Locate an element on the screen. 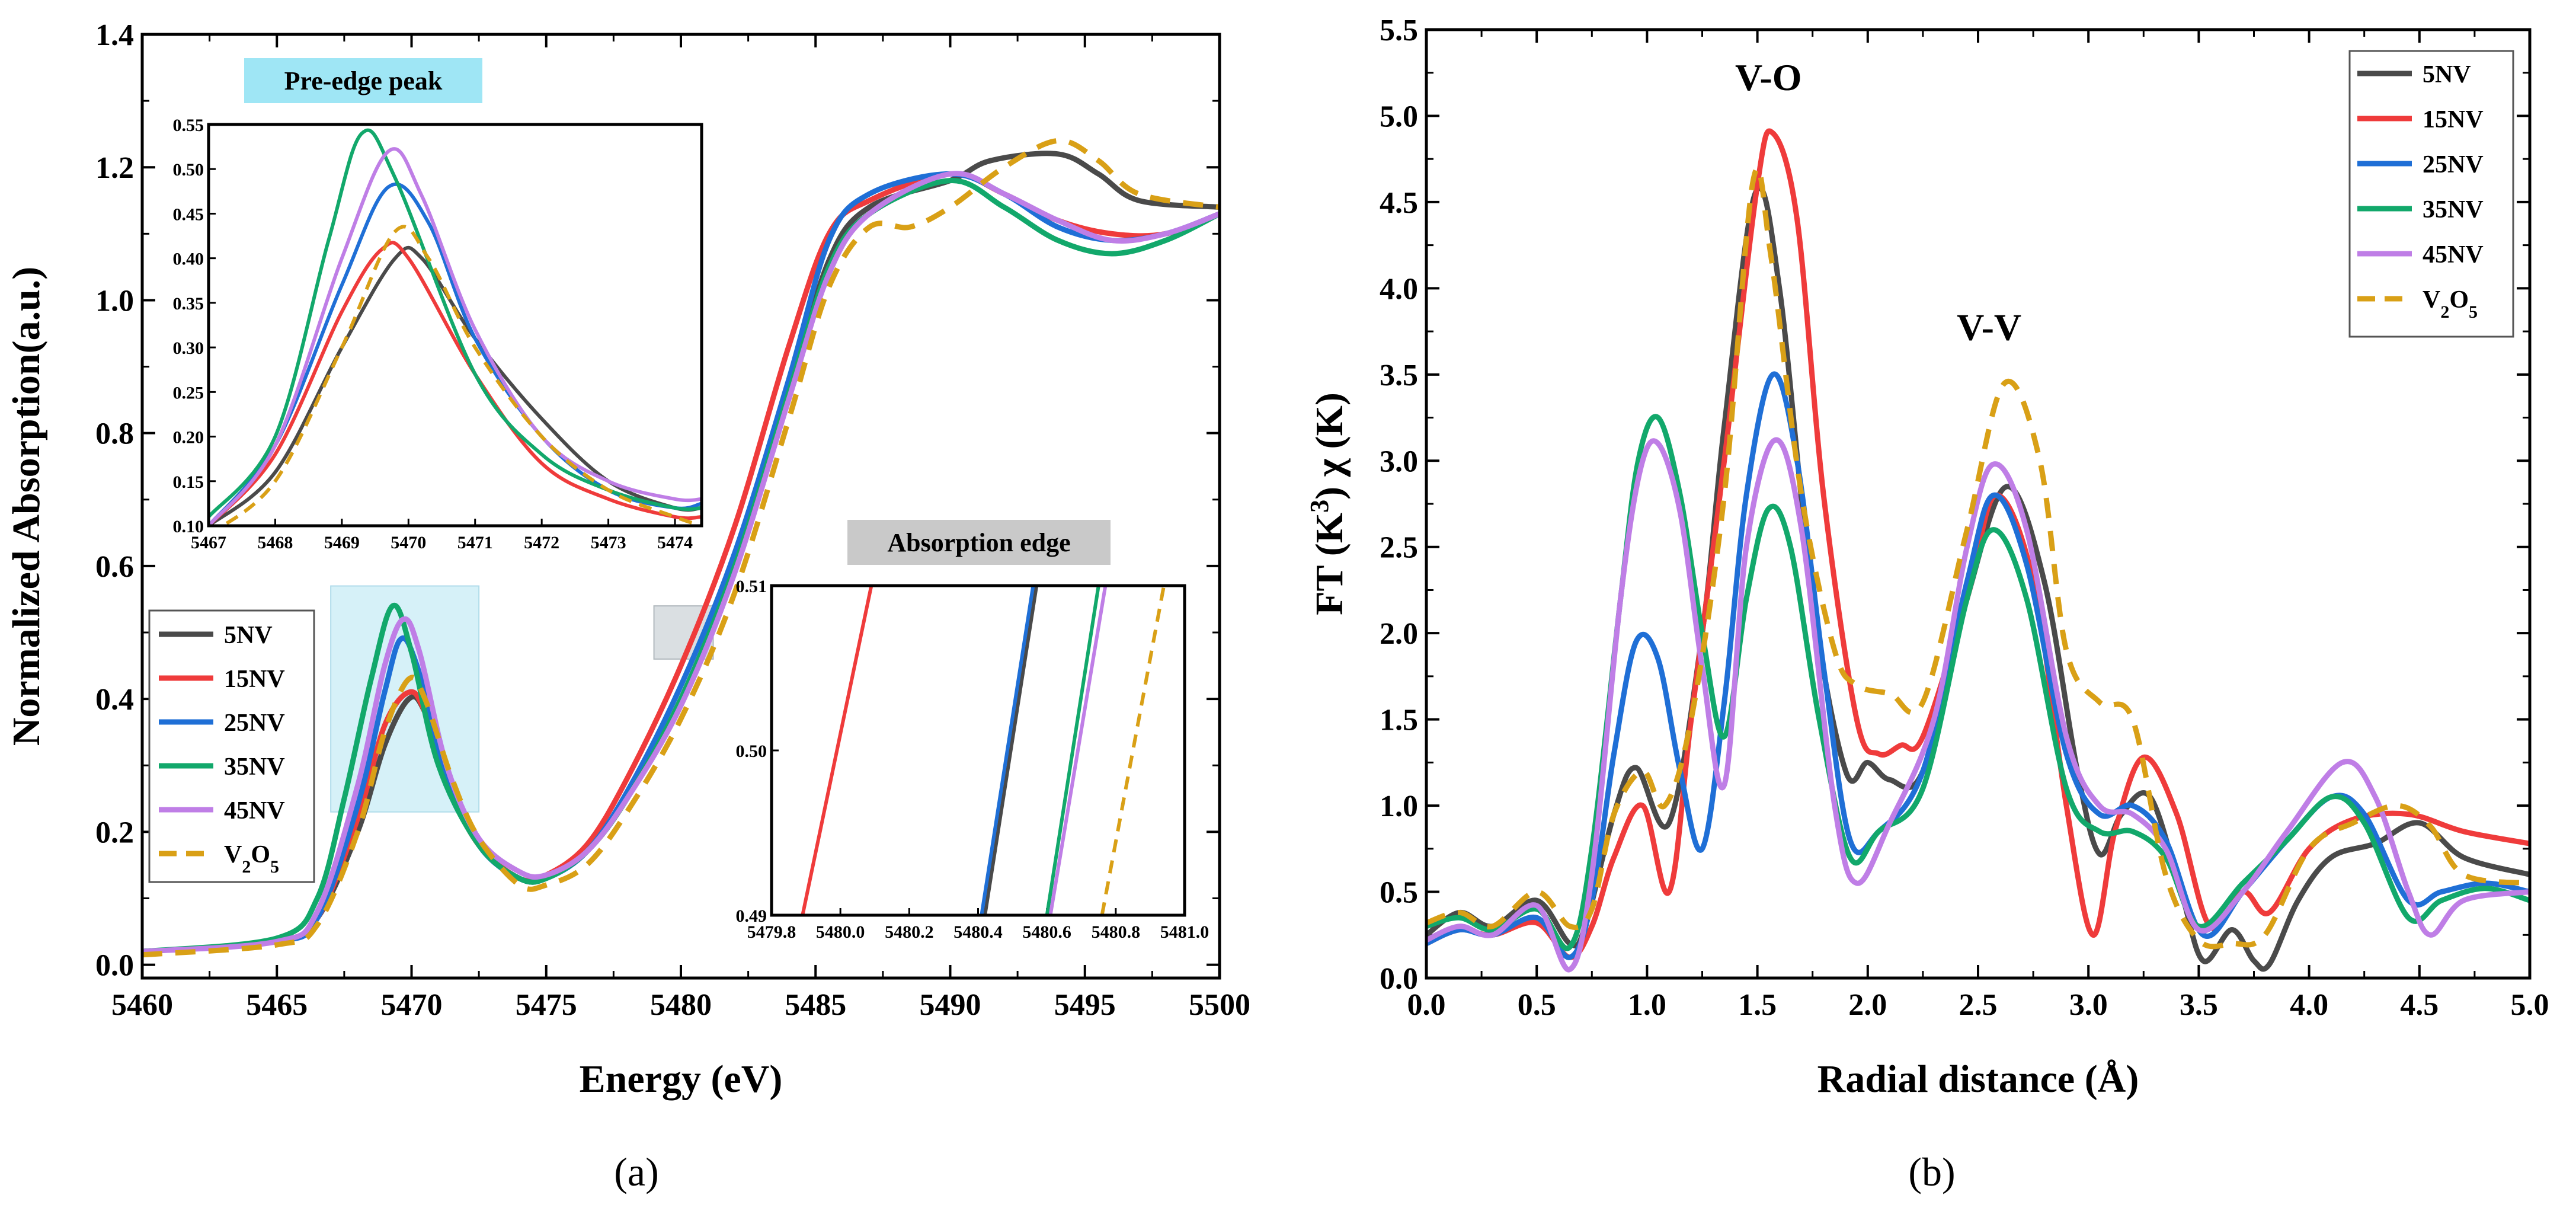  y-tick-label: 0.40 is located at coordinates (188, 259).